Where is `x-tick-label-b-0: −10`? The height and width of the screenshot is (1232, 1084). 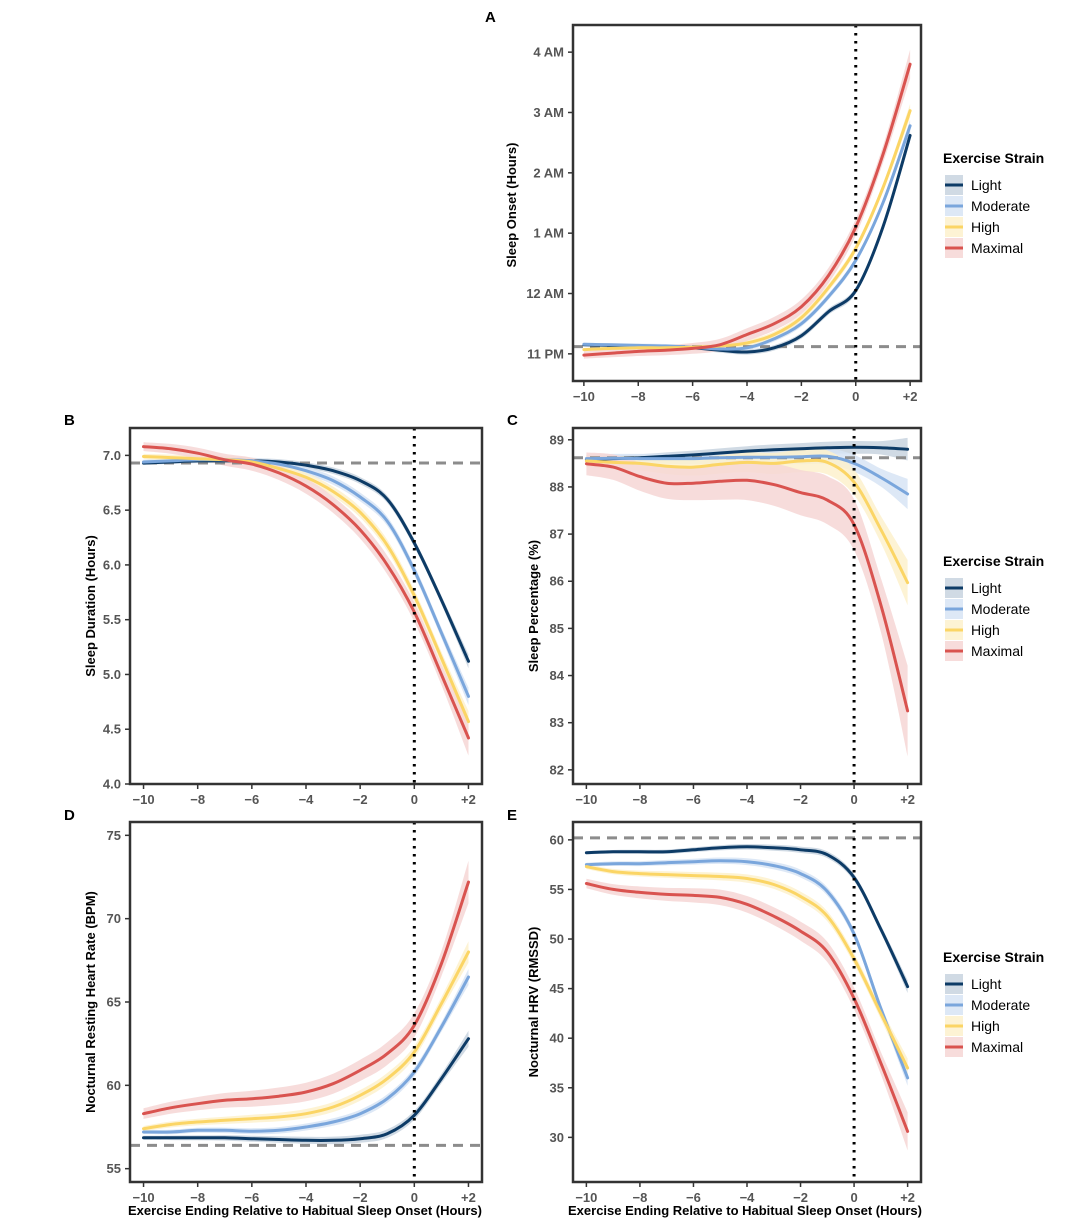
x-tick-label-b-0: −10 is located at coordinates (144, 799).